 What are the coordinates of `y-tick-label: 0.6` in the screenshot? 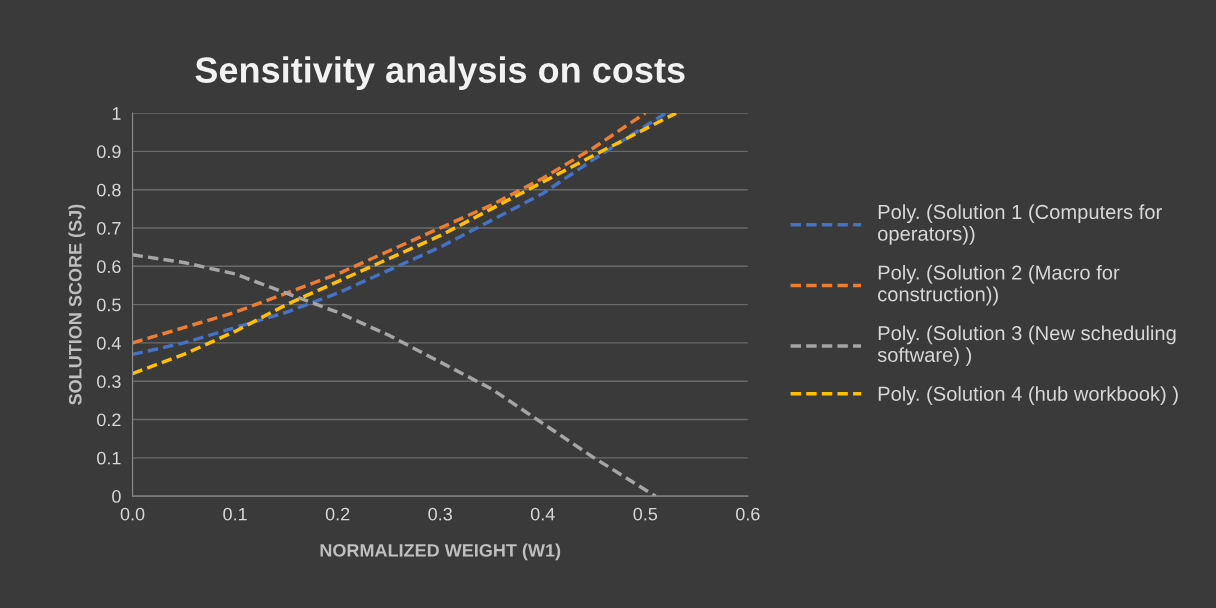 It's located at (109, 267).